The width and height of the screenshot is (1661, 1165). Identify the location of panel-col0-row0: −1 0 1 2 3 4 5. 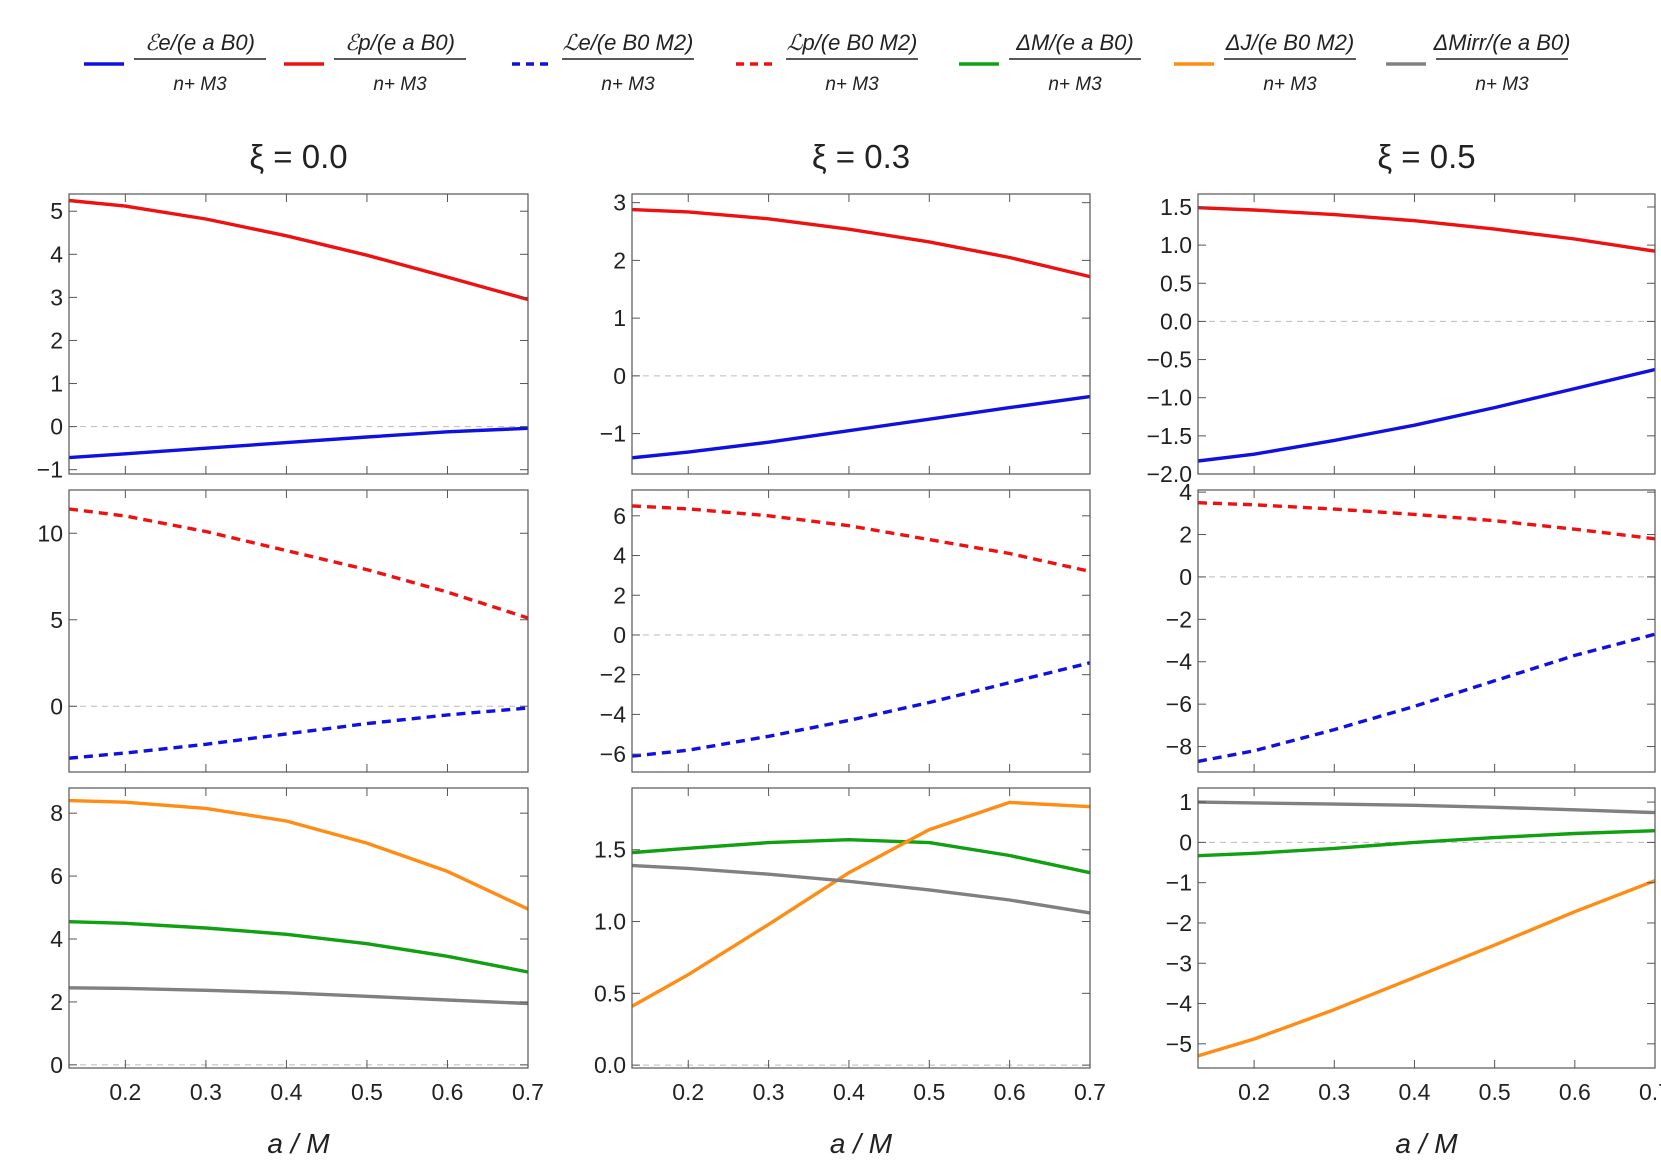
(283, 338).